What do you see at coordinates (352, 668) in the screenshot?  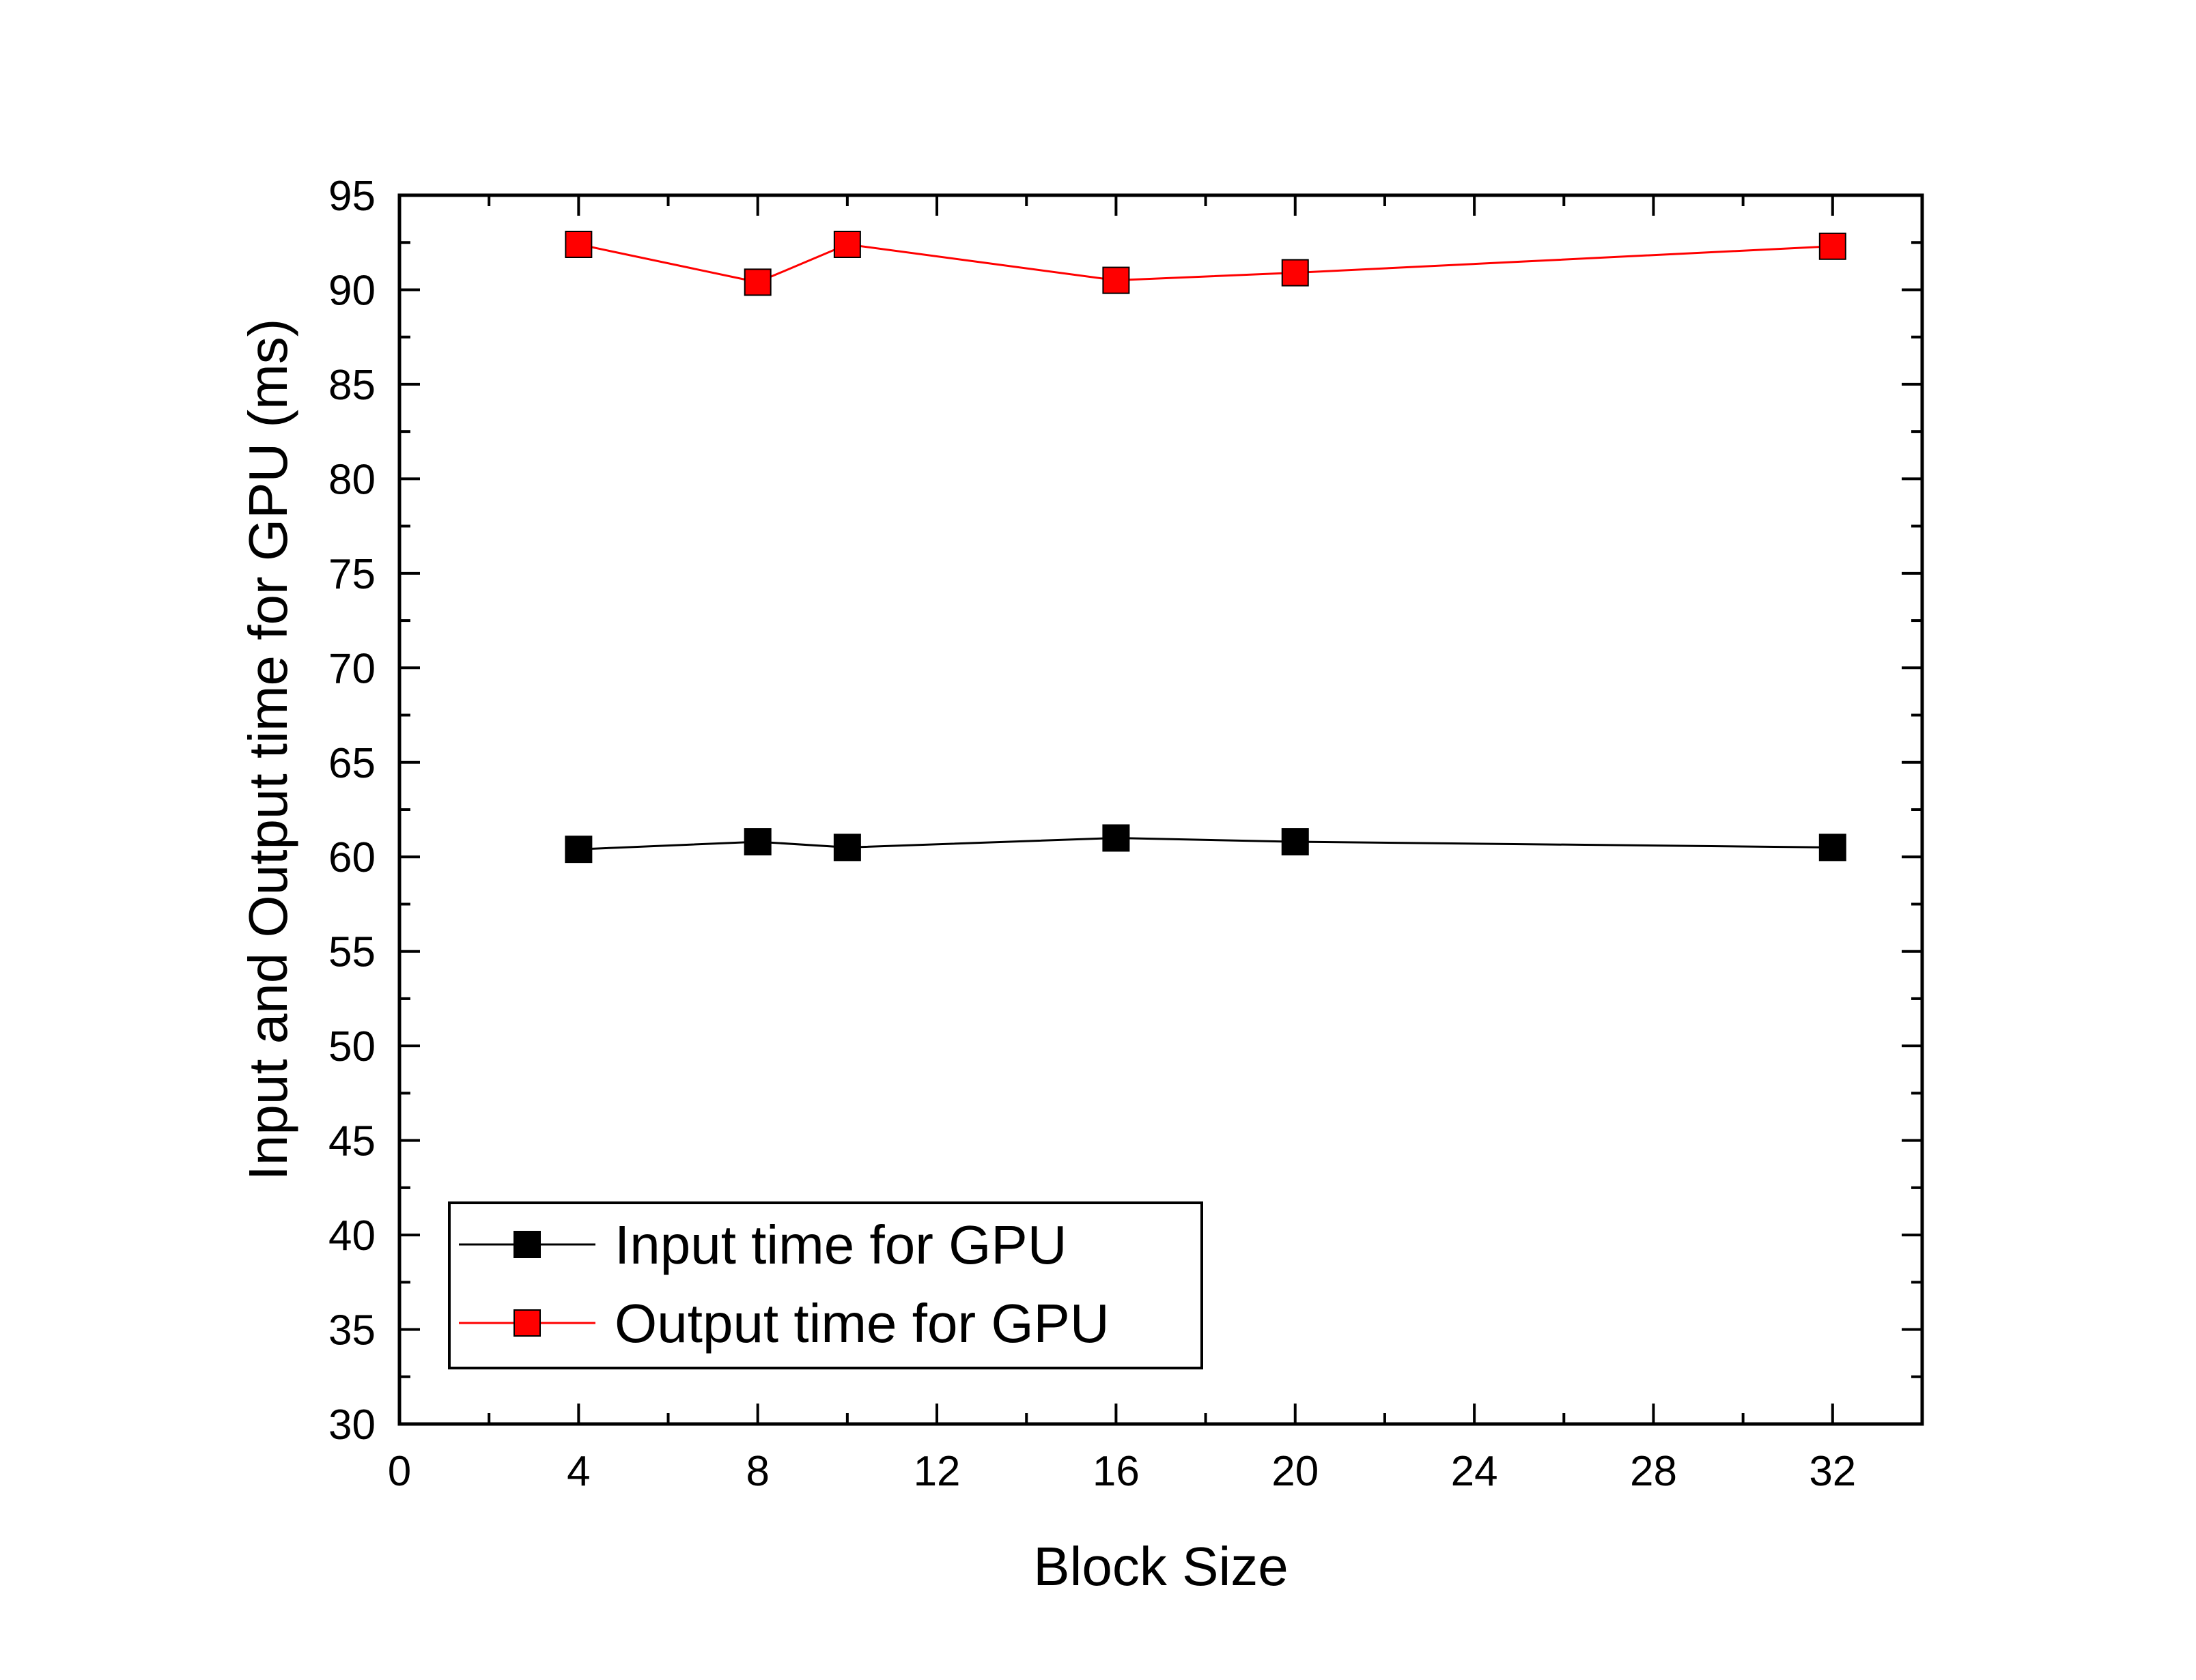 I see `y-tick-label: 70` at bounding box center [352, 668].